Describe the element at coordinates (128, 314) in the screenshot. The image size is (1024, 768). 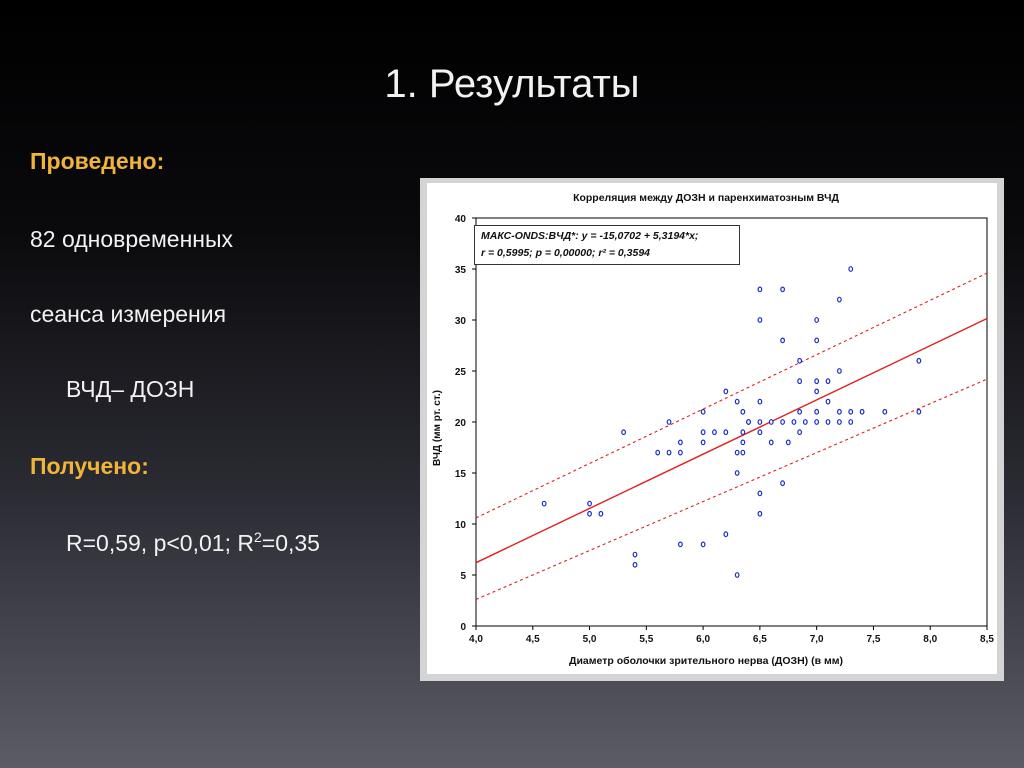
I see `bullet-line-2: сеанса измерения` at that location.